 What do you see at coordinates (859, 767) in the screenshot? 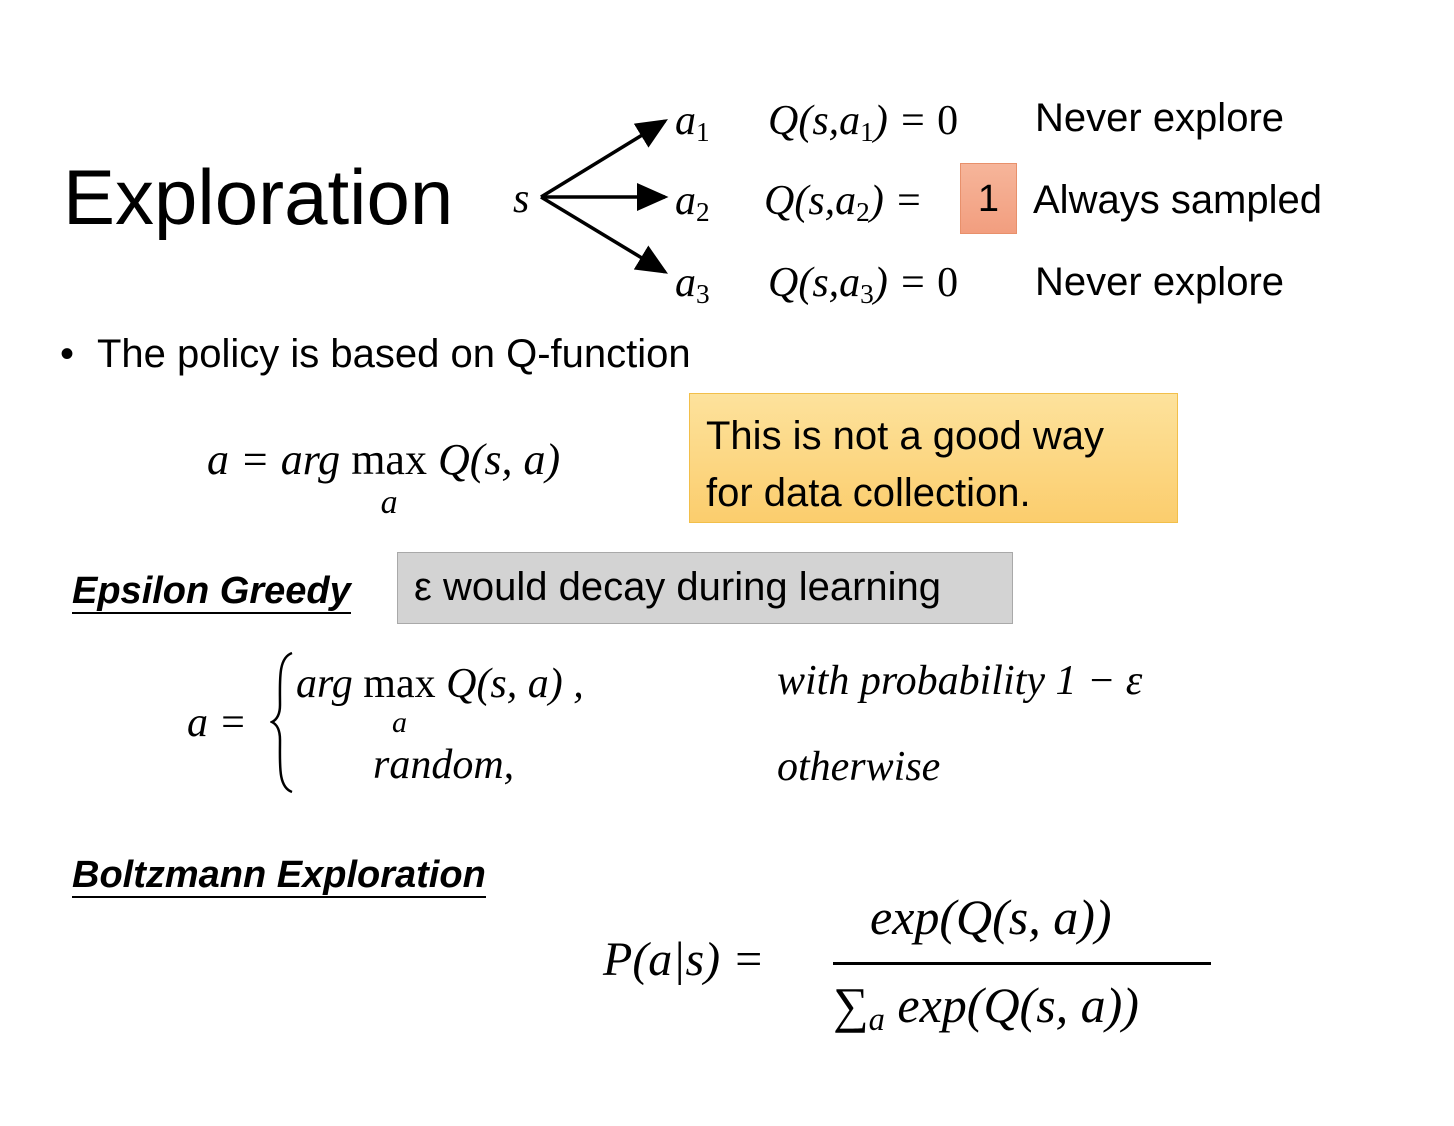
I see `case-2-condition: otherwise` at bounding box center [859, 767].